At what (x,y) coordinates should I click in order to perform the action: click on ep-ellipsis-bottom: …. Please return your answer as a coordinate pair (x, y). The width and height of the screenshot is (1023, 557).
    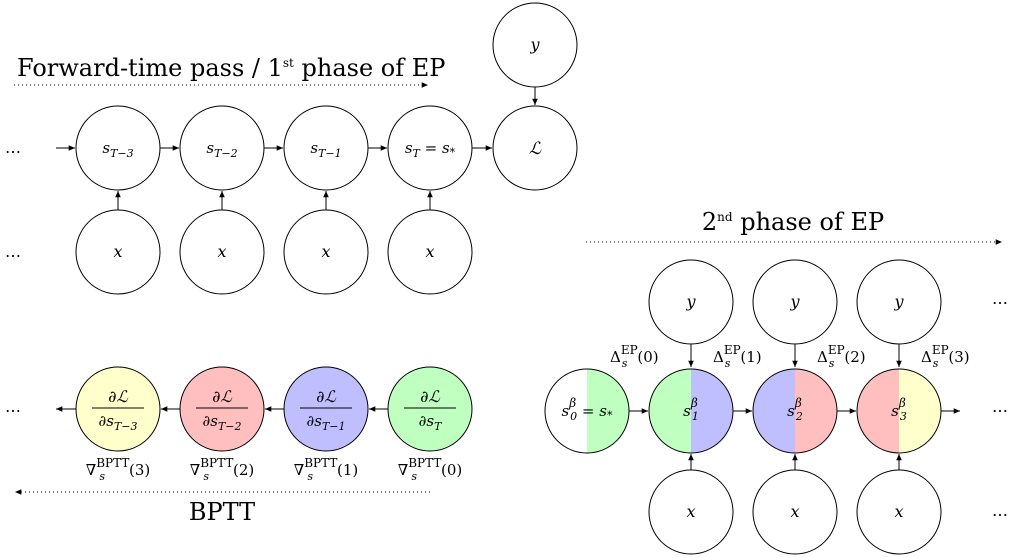
    Looking at the image, I should click on (1000, 510).